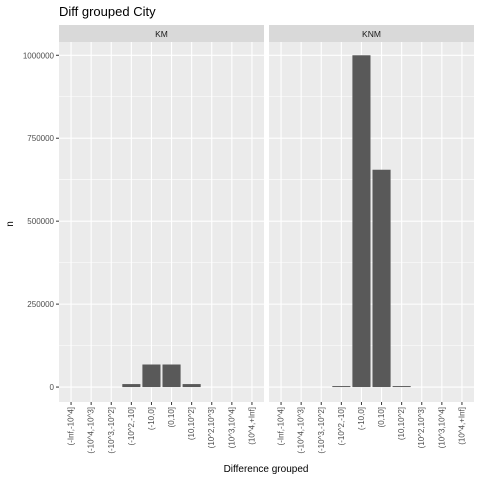  I want to click on y-tick-label: 250000, so click(40, 304).